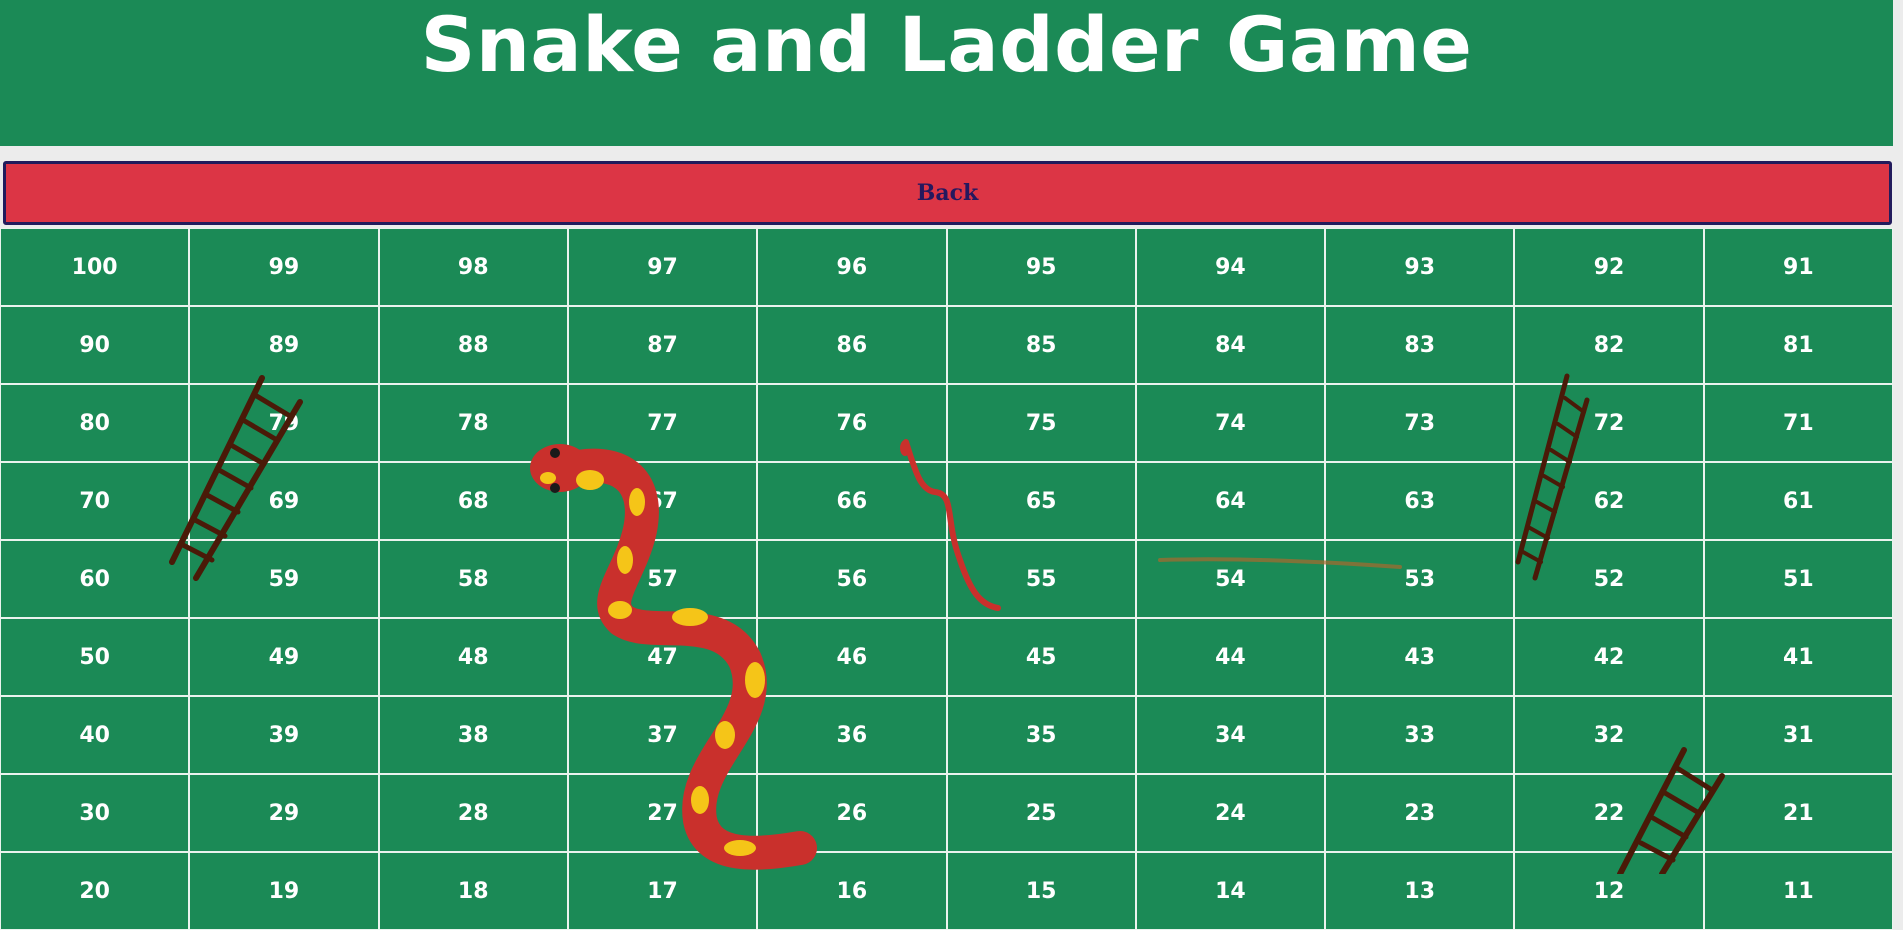  Describe the element at coordinates (473, 267) in the screenshot. I see `board-cell: 98` at that location.